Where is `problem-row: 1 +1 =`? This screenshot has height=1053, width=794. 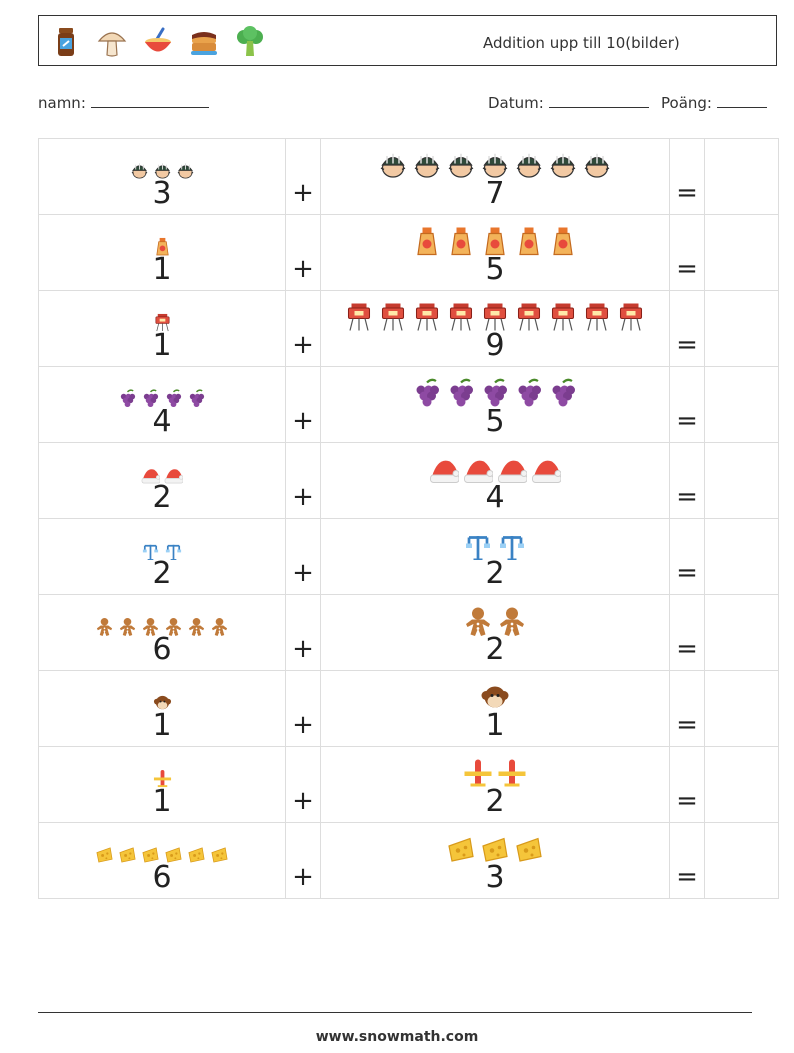
problem-row: 1 +1 = is located at coordinates (408, 708).